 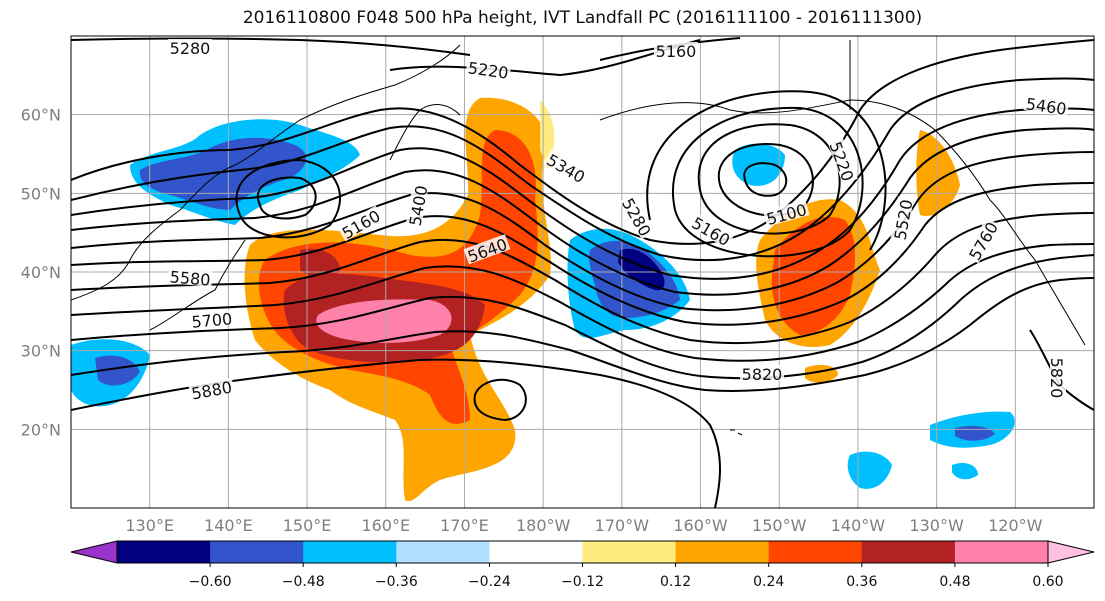 What do you see at coordinates (500, 400) in the screenshot?
I see `contour-5880-cell` at bounding box center [500, 400].